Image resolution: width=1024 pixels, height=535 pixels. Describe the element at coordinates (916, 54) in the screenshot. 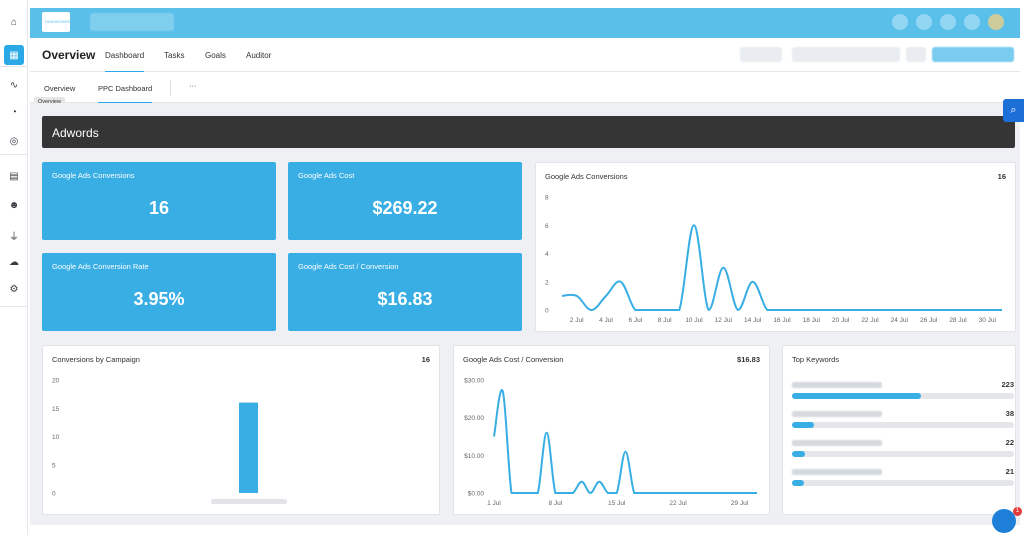

I see `more-button` at that location.